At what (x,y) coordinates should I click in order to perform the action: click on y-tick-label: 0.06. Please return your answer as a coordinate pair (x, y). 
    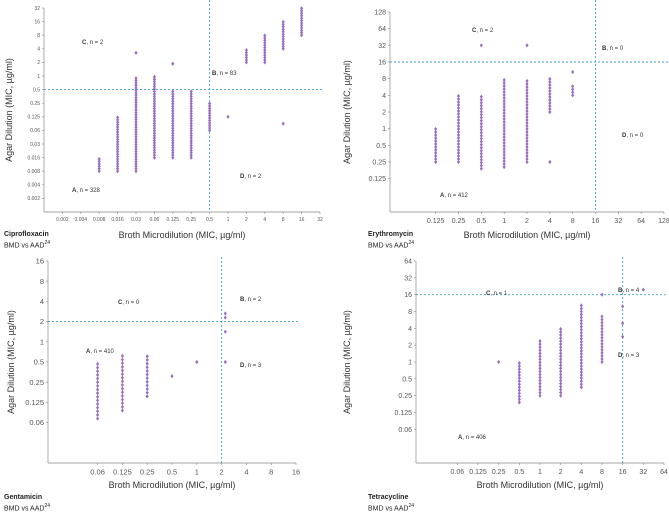
    Looking at the image, I should click on (36, 422).